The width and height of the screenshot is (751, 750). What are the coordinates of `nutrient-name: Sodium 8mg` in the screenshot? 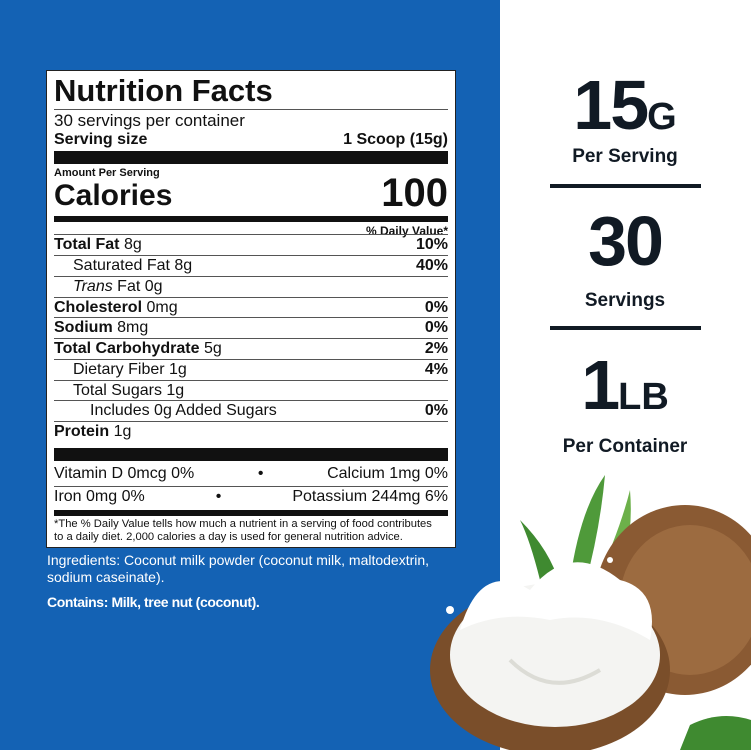 It's located at (101, 327).